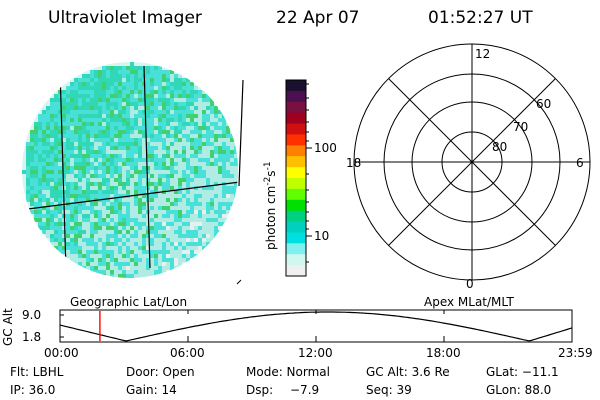 The height and width of the screenshot is (400, 600). I want to click on info-filter: Flt: LBHL, so click(37, 372).